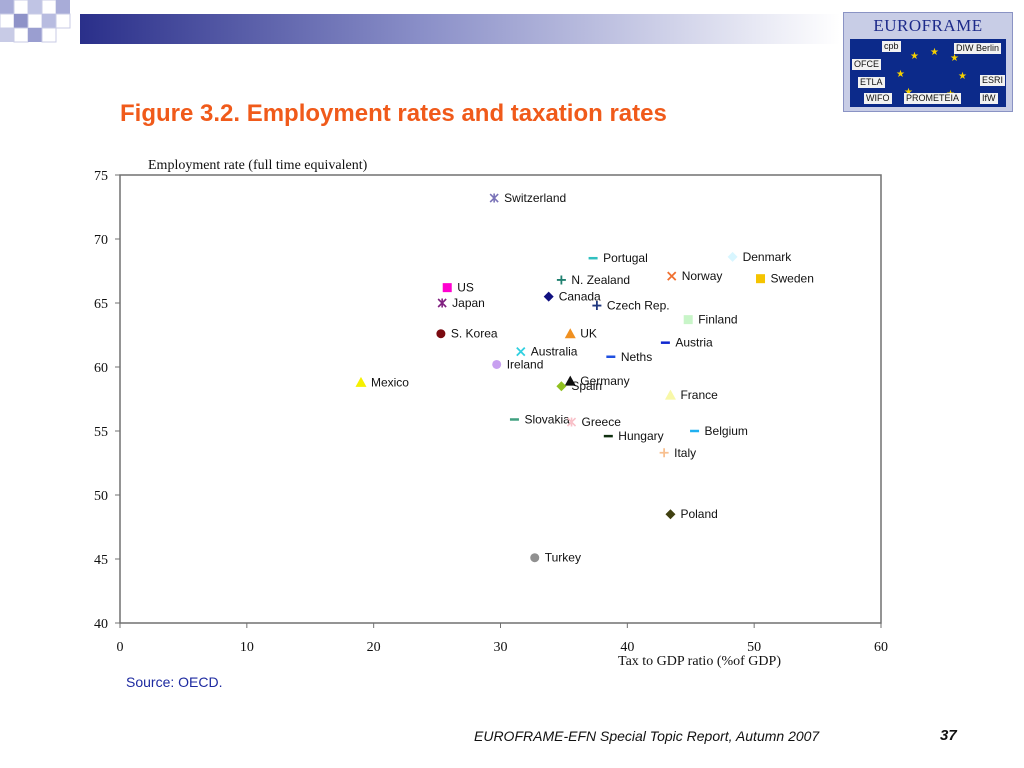  I want to click on point-label: Norway, so click(702, 276).